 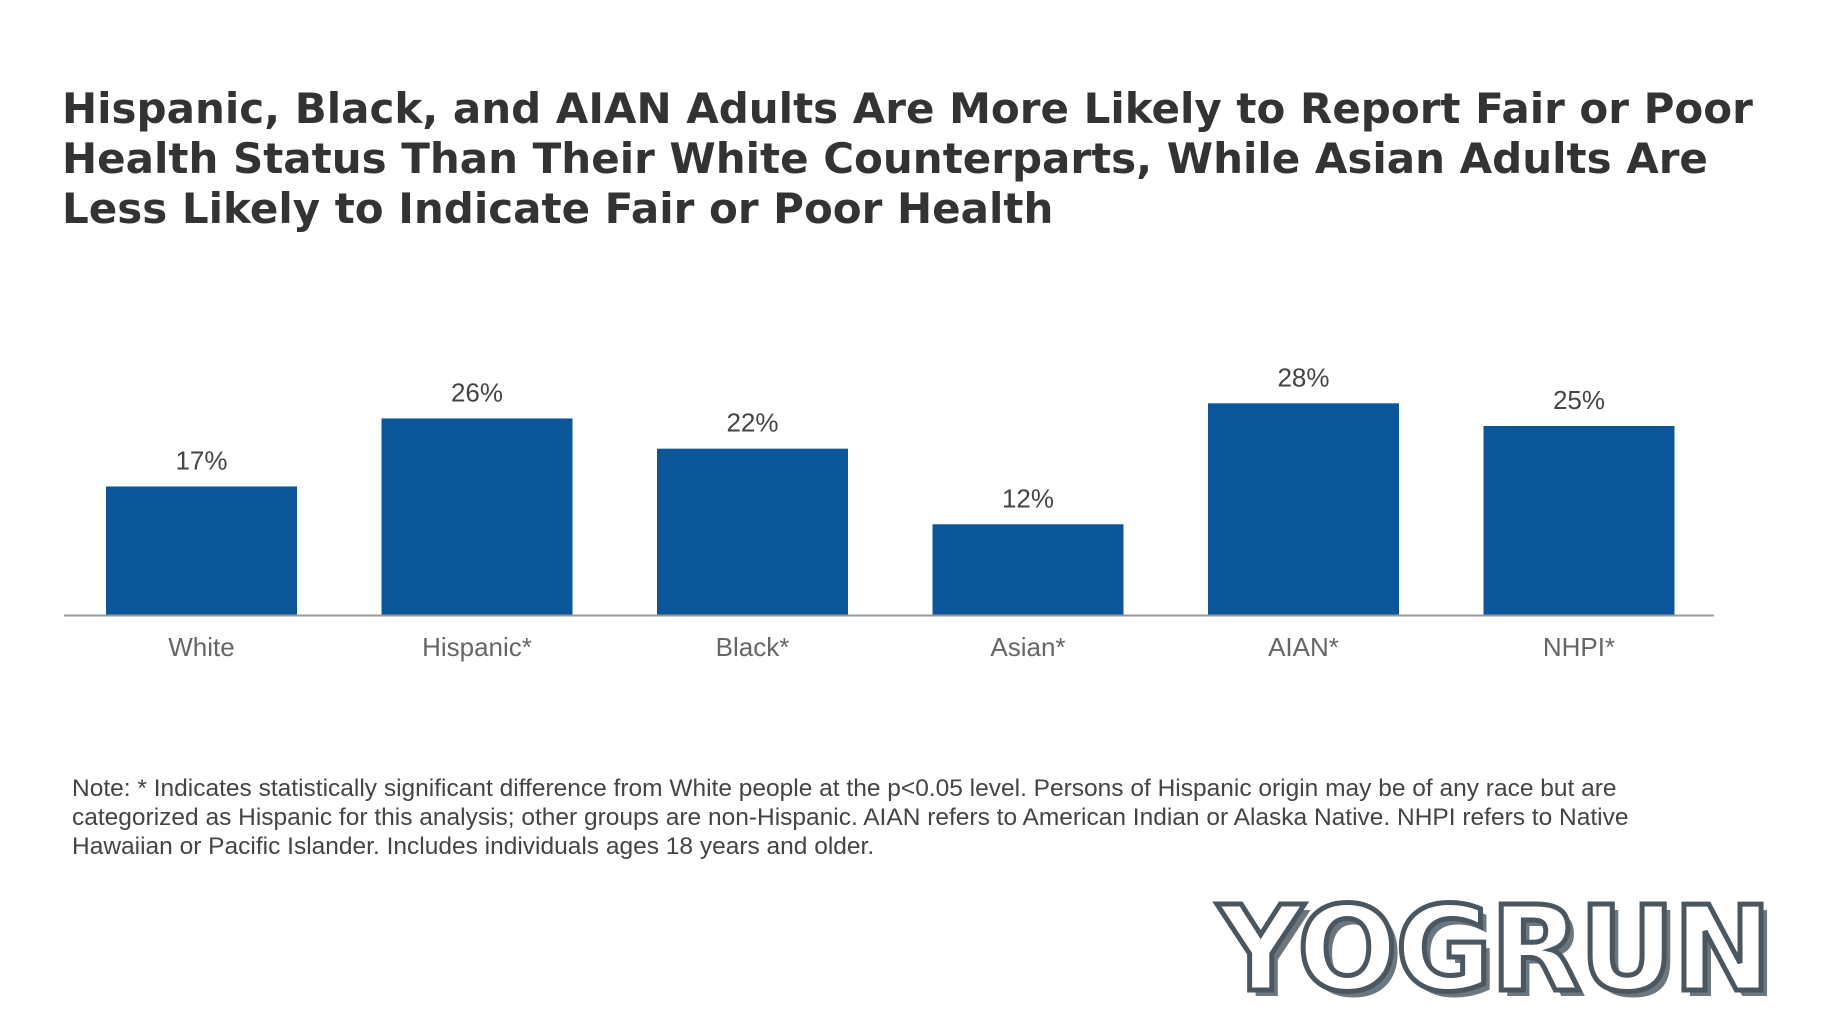 What do you see at coordinates (1579, 400) in the screenshot?
I see `data-label: 25%` at bounding box center [1579, 400].